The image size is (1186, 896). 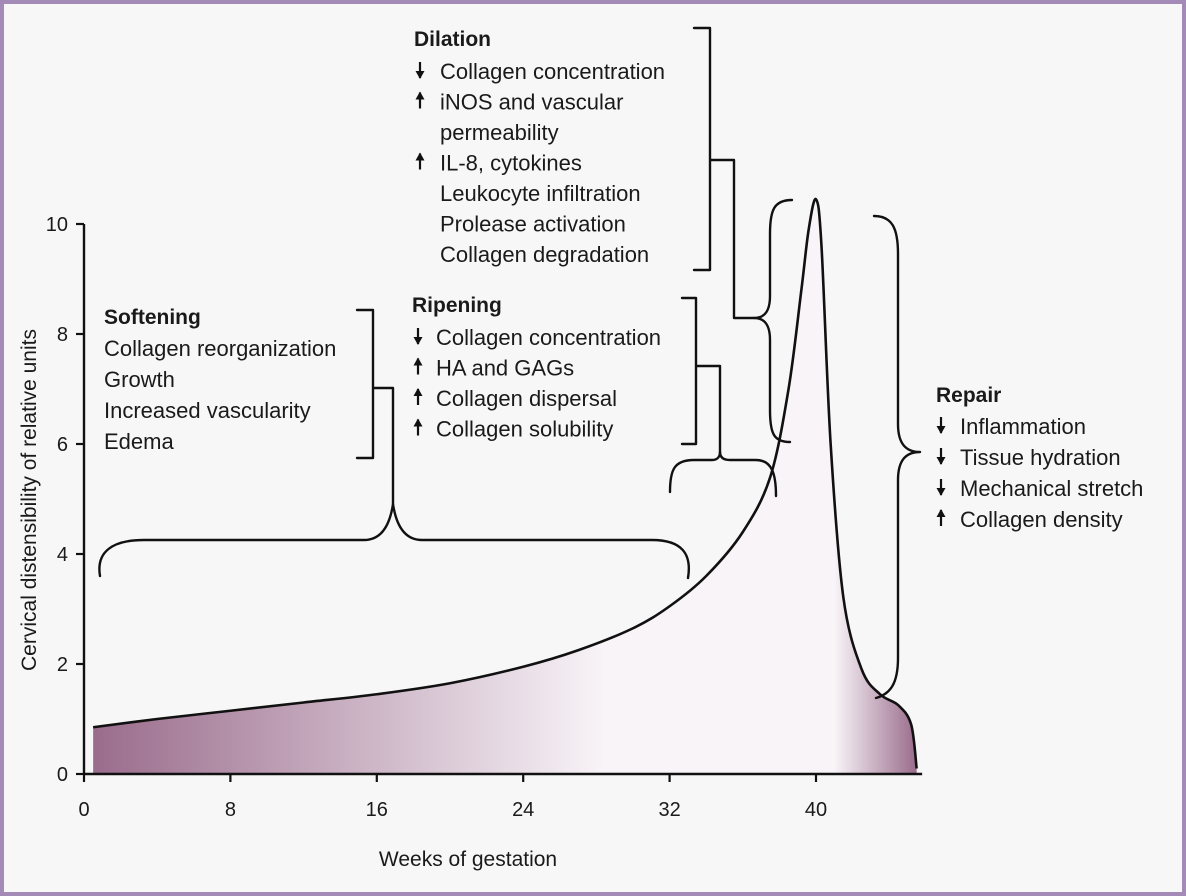 What do you see at coordinates (62, 445) in the screenshot?
I see `y-tick-label: 6` at bounding box center [62, 445].